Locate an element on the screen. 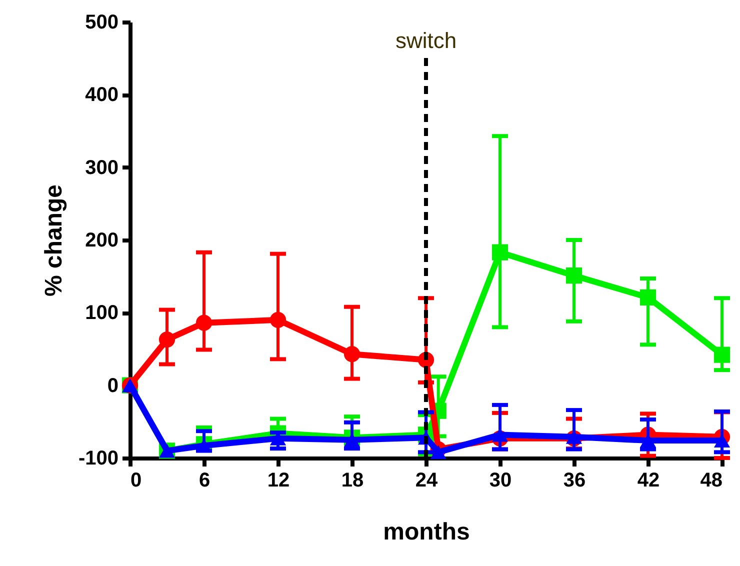 The image size is (740, 566). ref-line-label: switch is located at coordinates (426, 40).